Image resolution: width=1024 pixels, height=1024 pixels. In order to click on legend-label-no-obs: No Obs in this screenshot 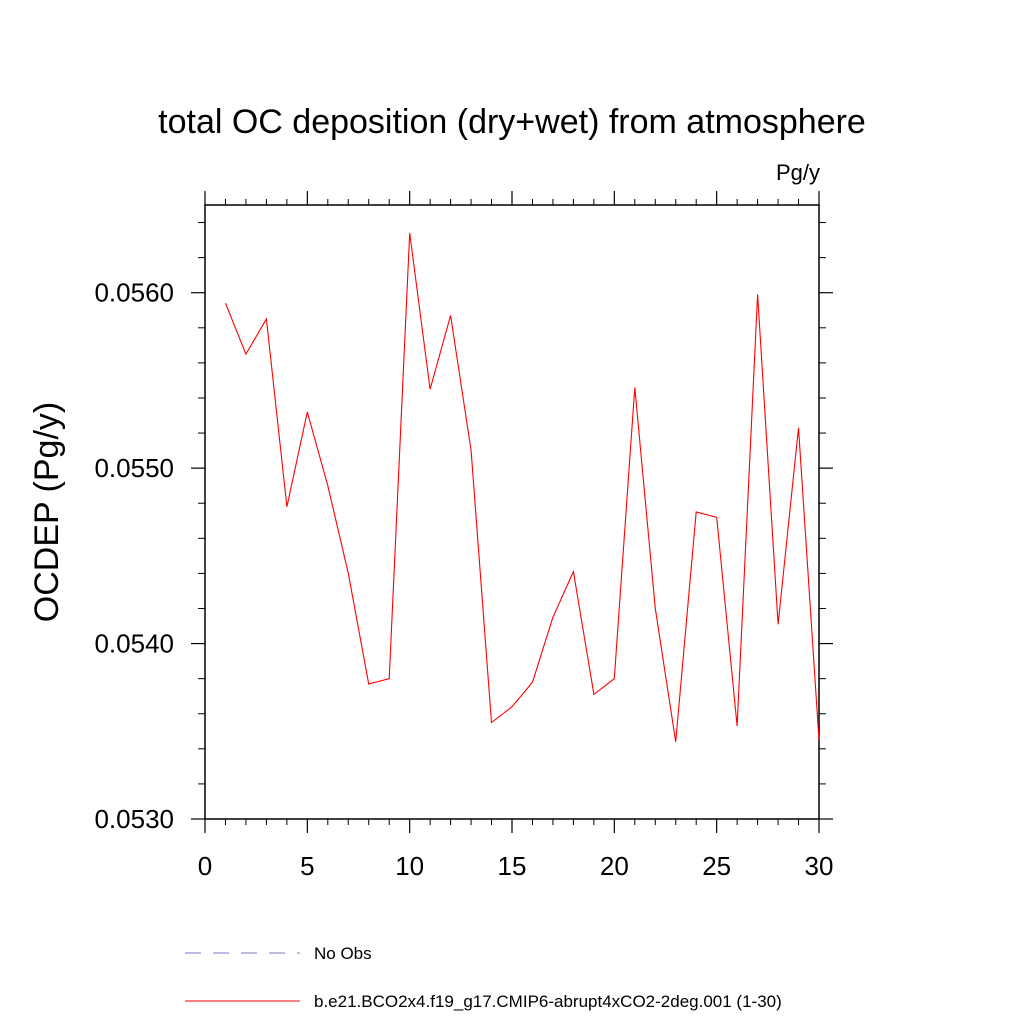, I will do `click(343, 953)`.